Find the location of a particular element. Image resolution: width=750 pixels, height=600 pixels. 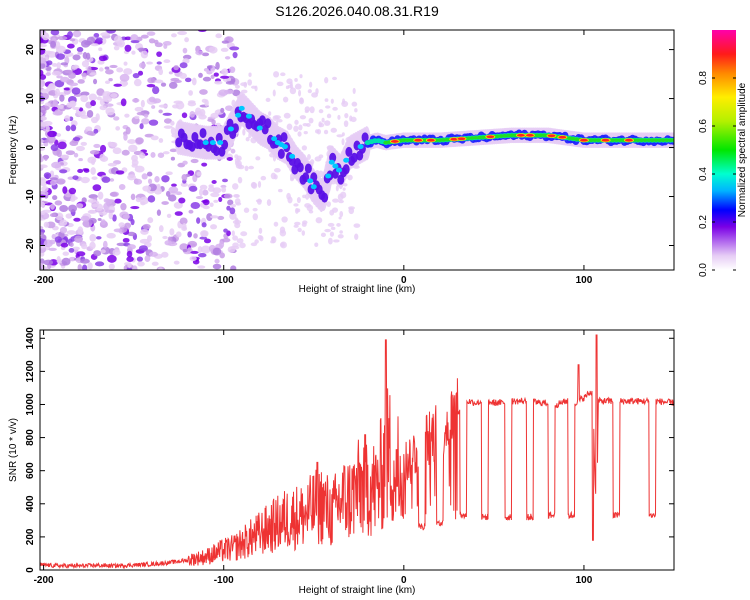

snr-x-tick-label: -100 is located at coordinates (224, 580).